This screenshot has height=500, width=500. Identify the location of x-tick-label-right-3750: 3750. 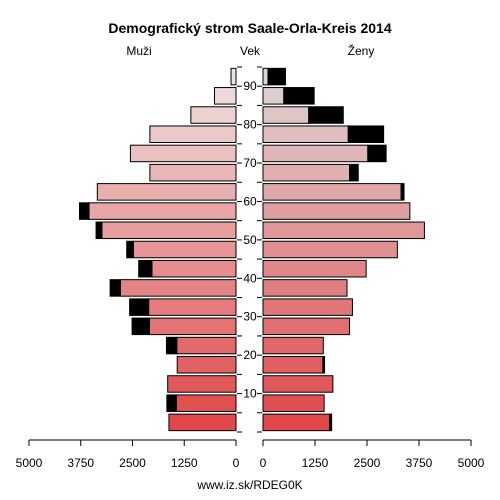
(419, 463).